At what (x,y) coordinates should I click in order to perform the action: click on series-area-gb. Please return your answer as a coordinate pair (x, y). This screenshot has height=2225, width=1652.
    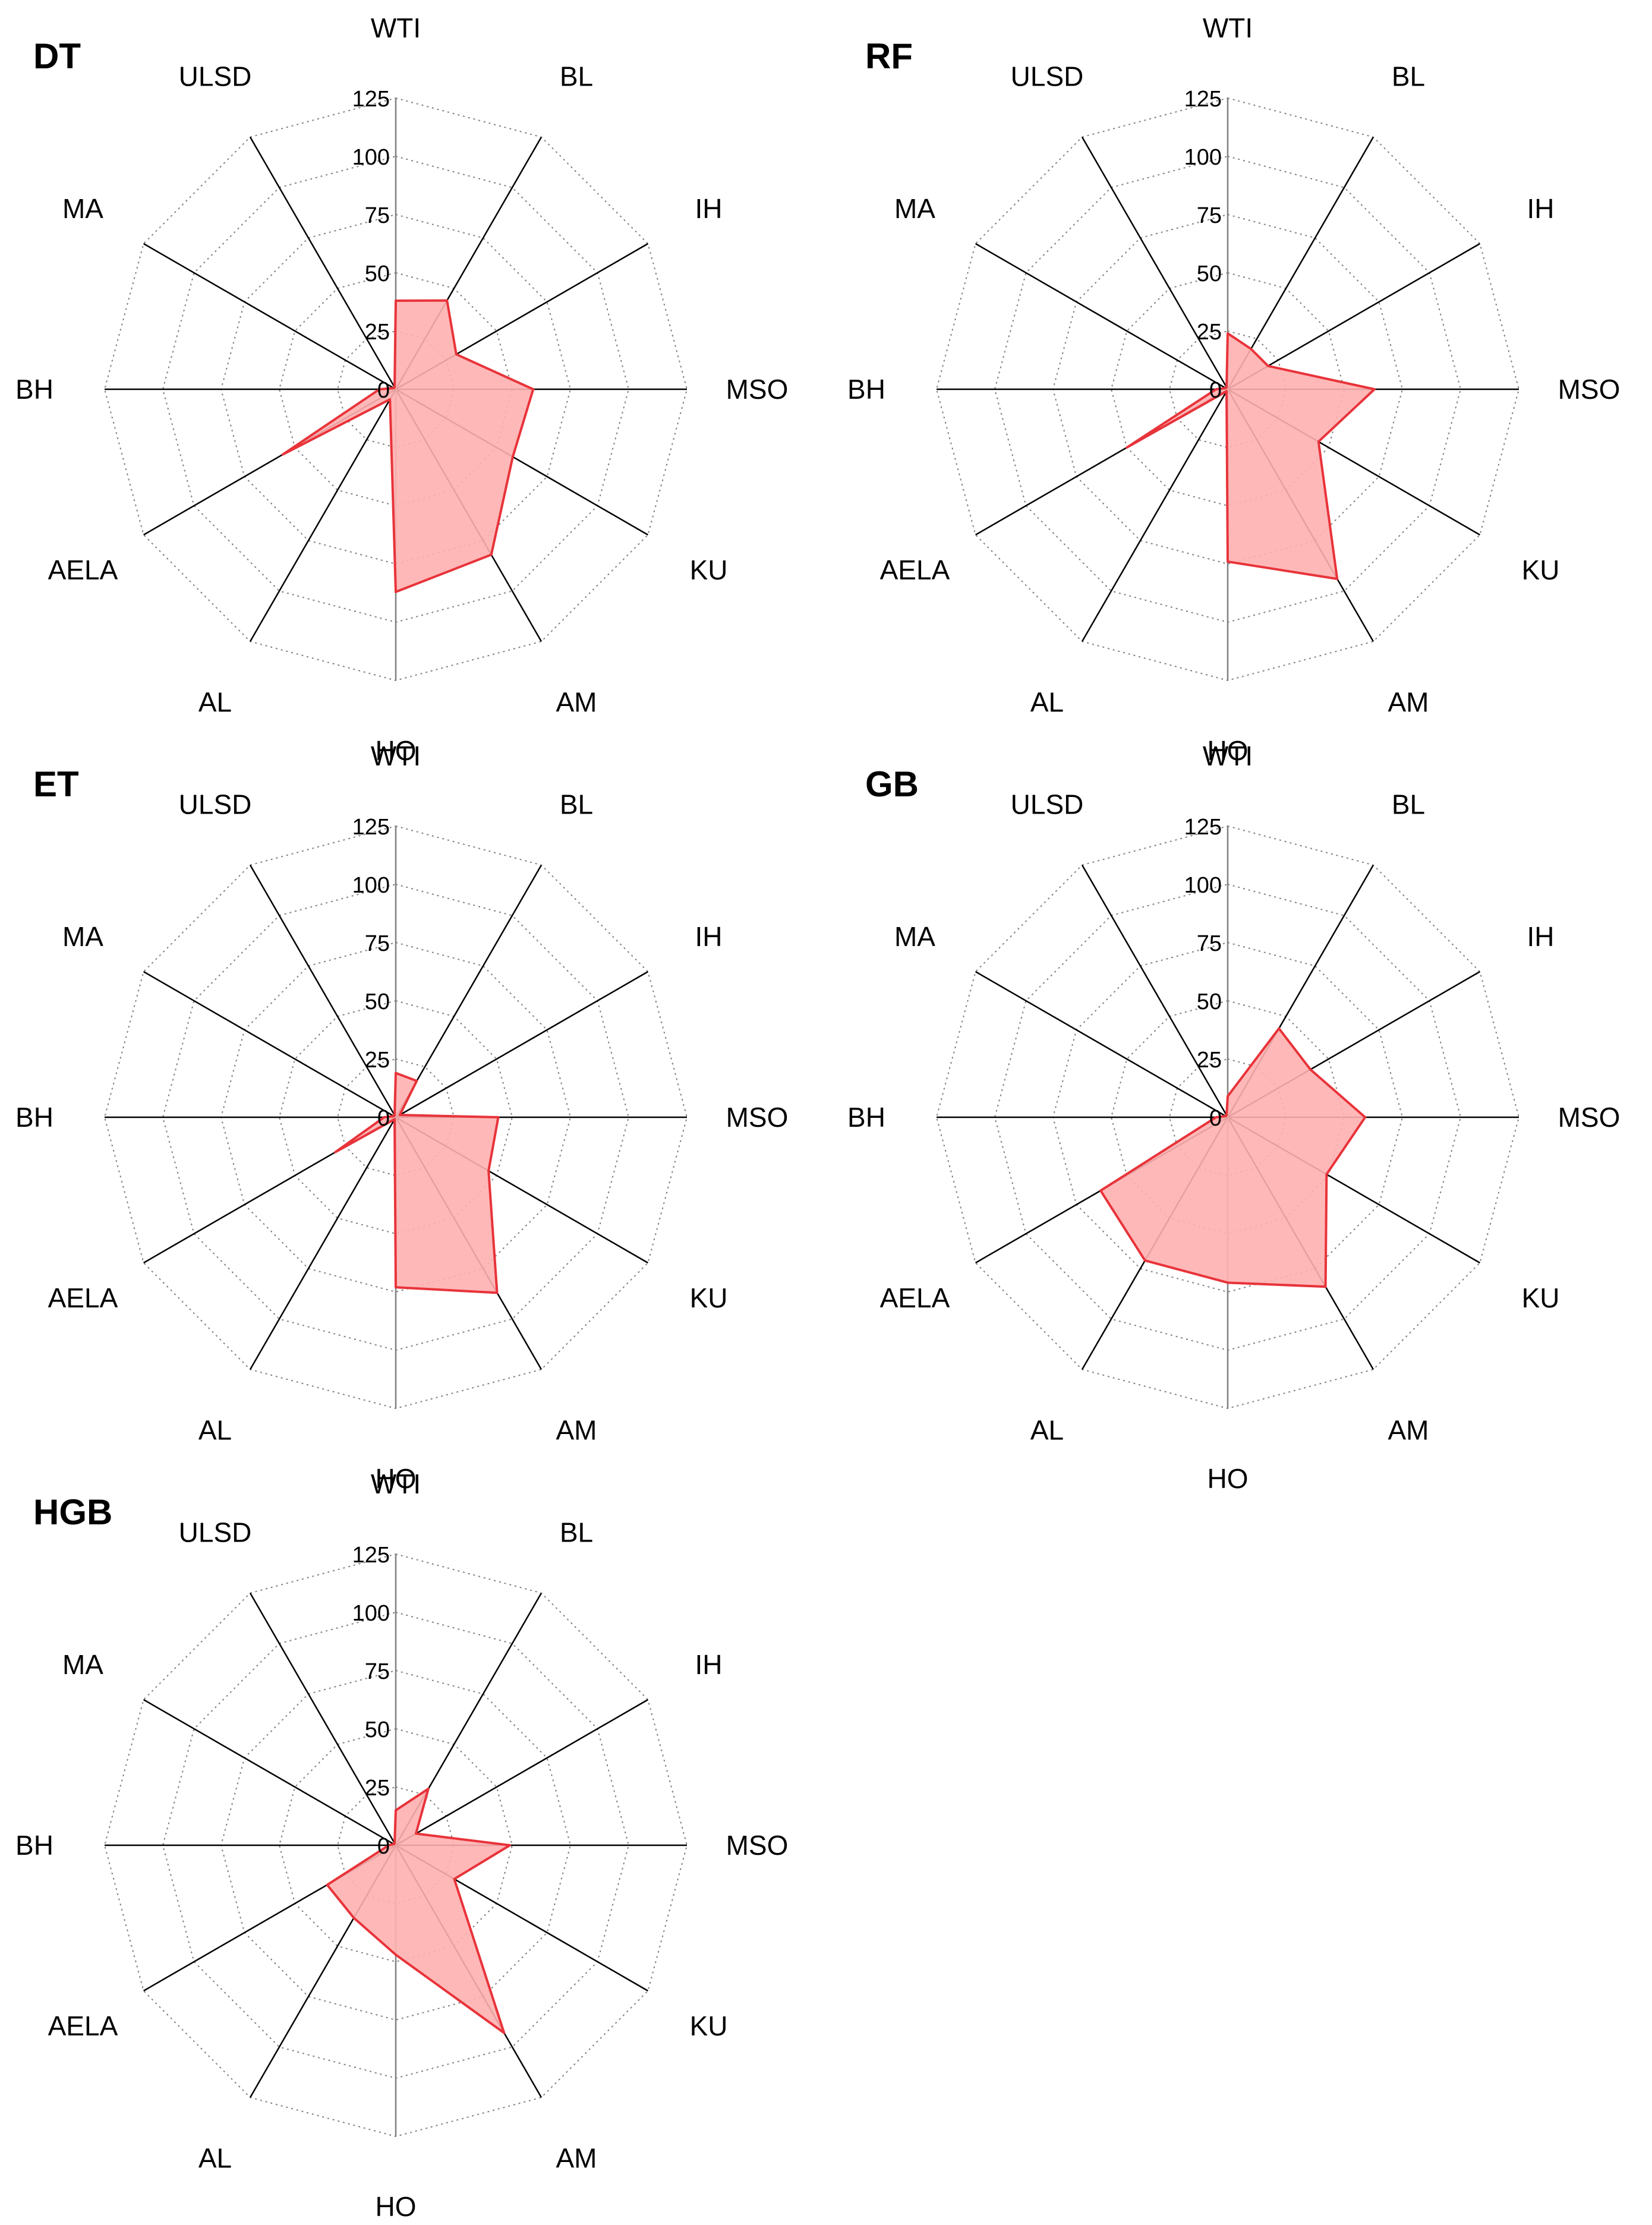
    Looking at the image, I should click on (1233, 1157).